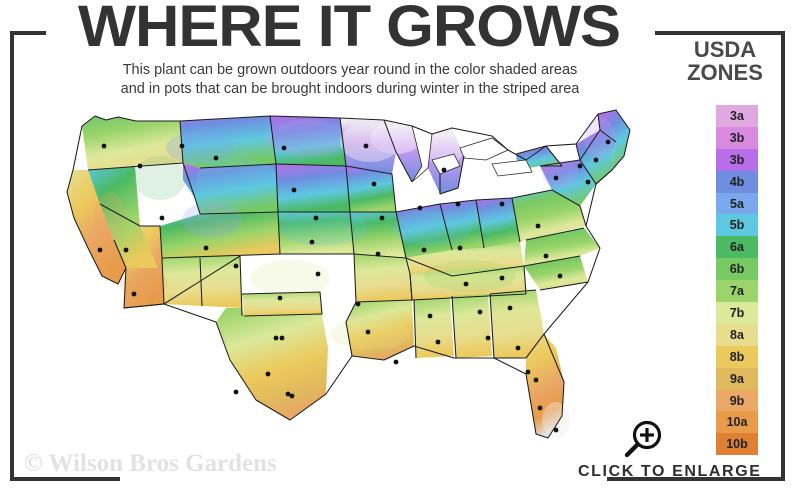  I want to click on legend-swatch-8b: 8b, so click(737, 356).